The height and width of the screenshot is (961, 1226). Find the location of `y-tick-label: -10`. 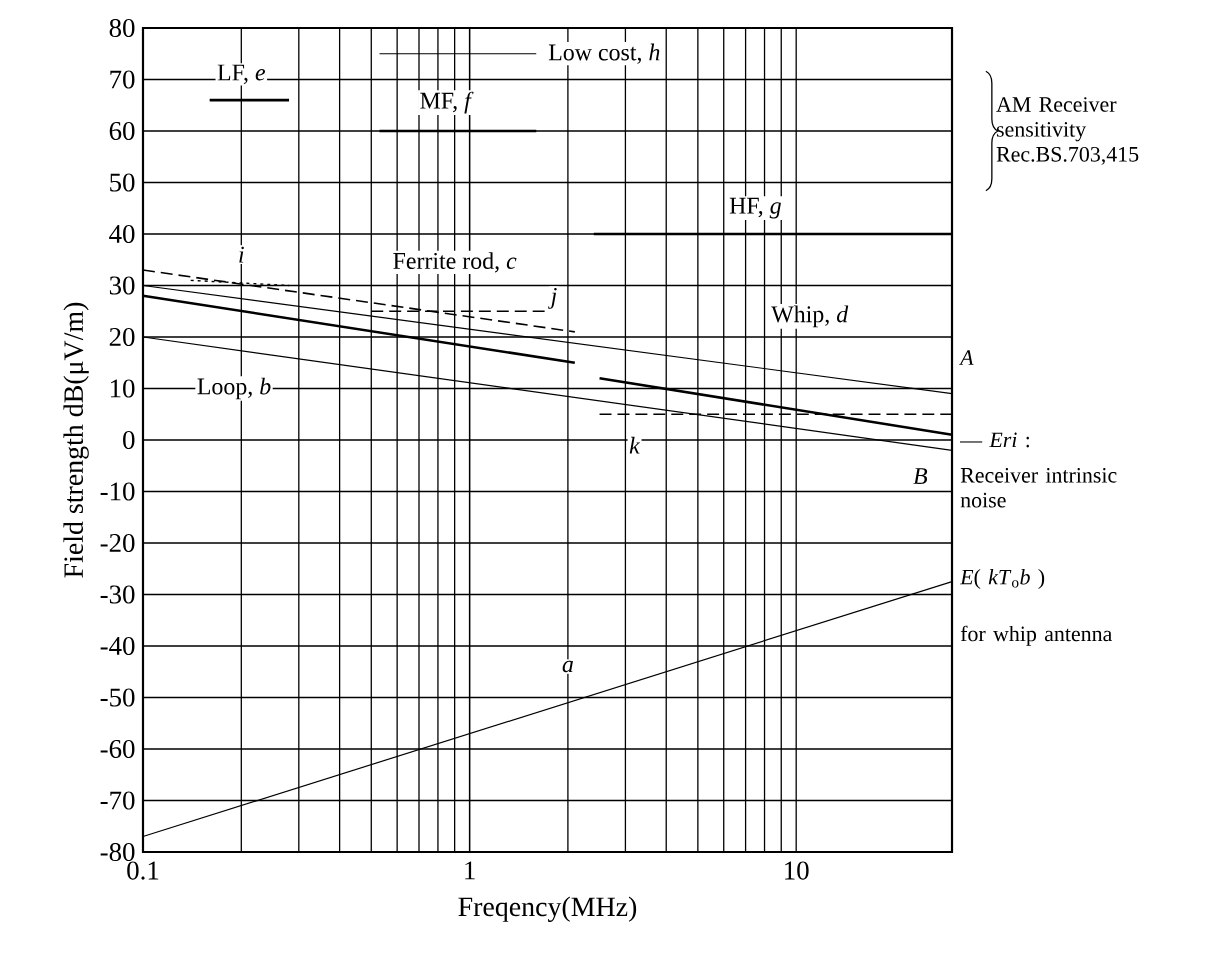

y-tick-label: -10 is located at coordinates (117, 491).